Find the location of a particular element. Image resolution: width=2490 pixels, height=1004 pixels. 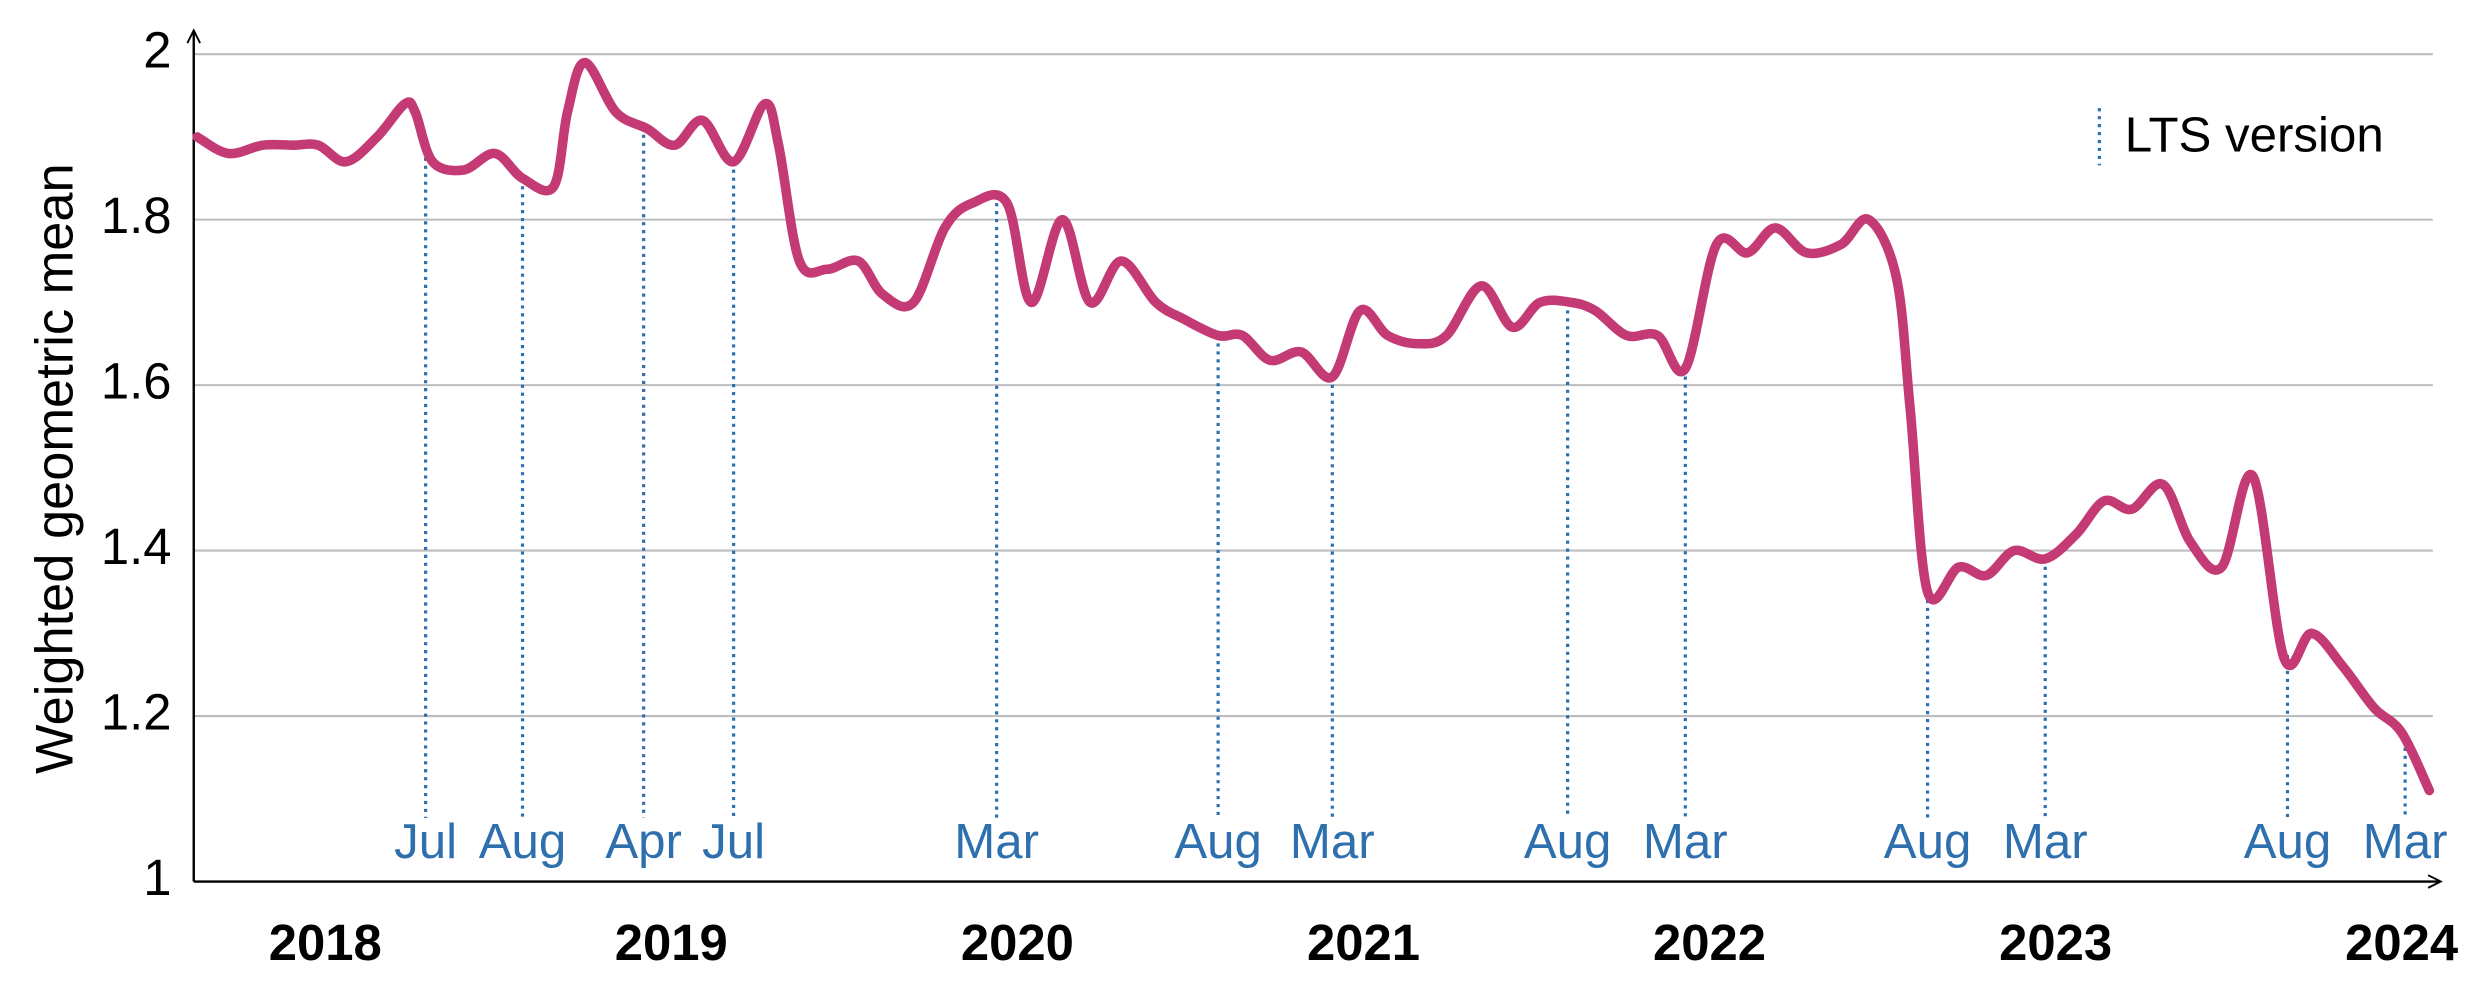

x-tick-label: 2024 is located at coordinates (2401, 942).